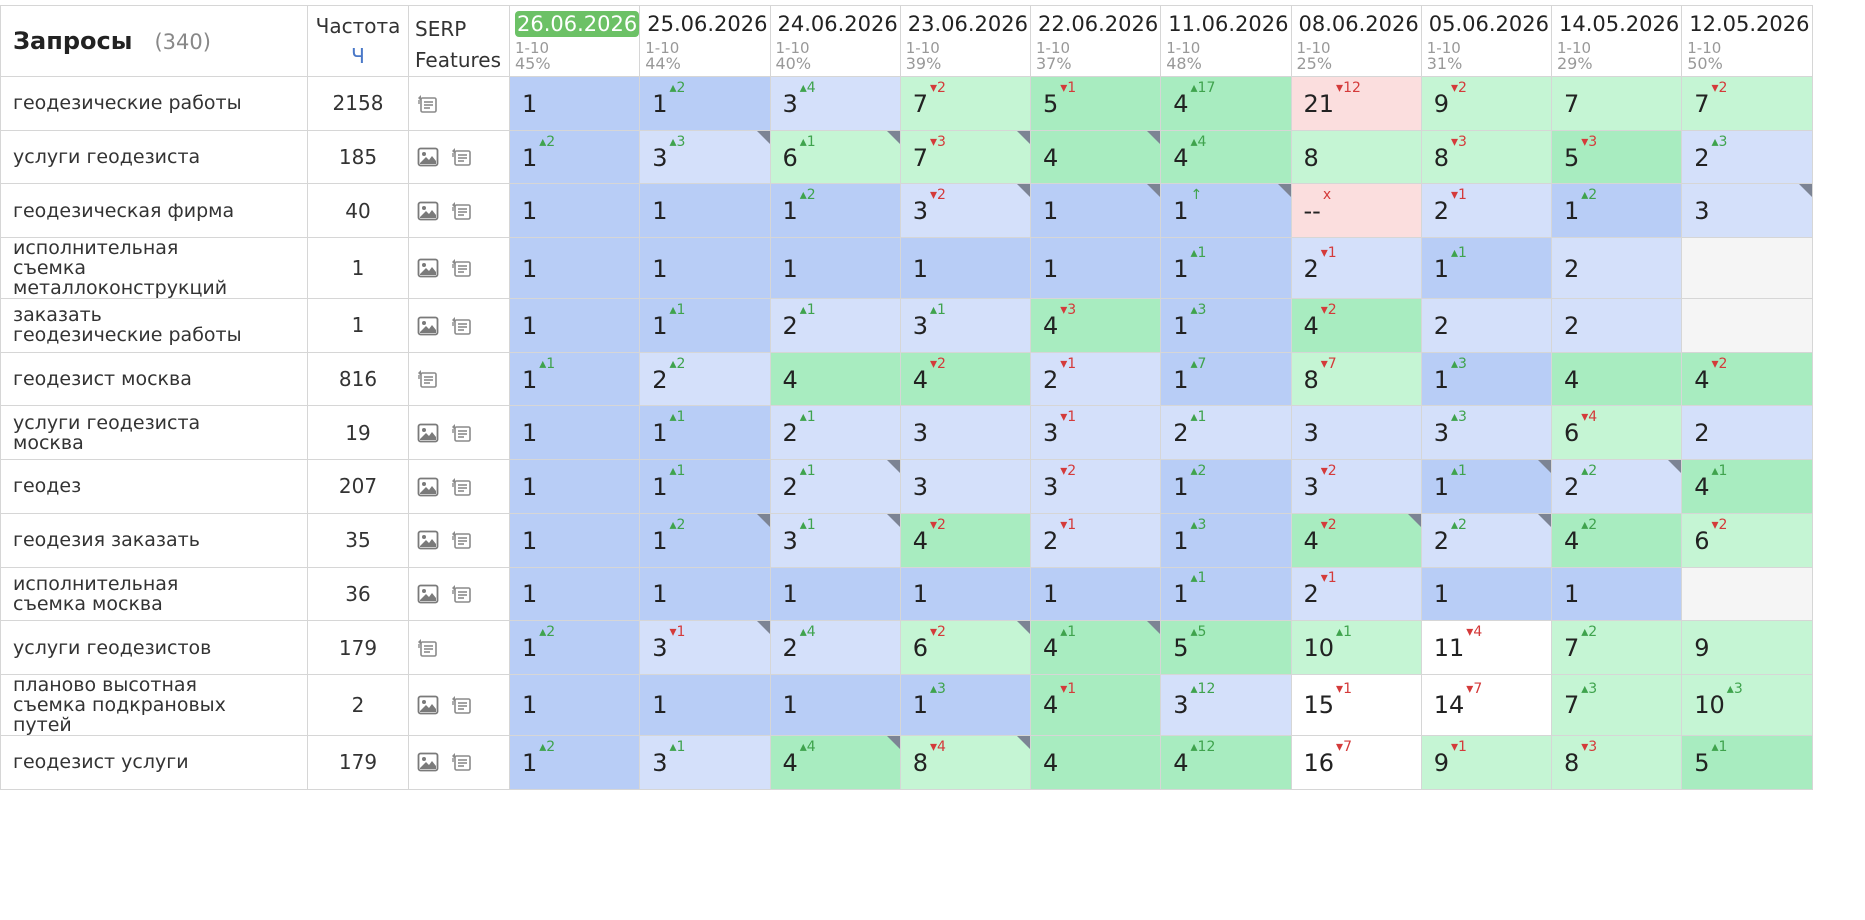 This screenshot has height=920, width=1865. I want to click on date-header-9: 12.05.2026 1-10 50%, so click(1747, 41).